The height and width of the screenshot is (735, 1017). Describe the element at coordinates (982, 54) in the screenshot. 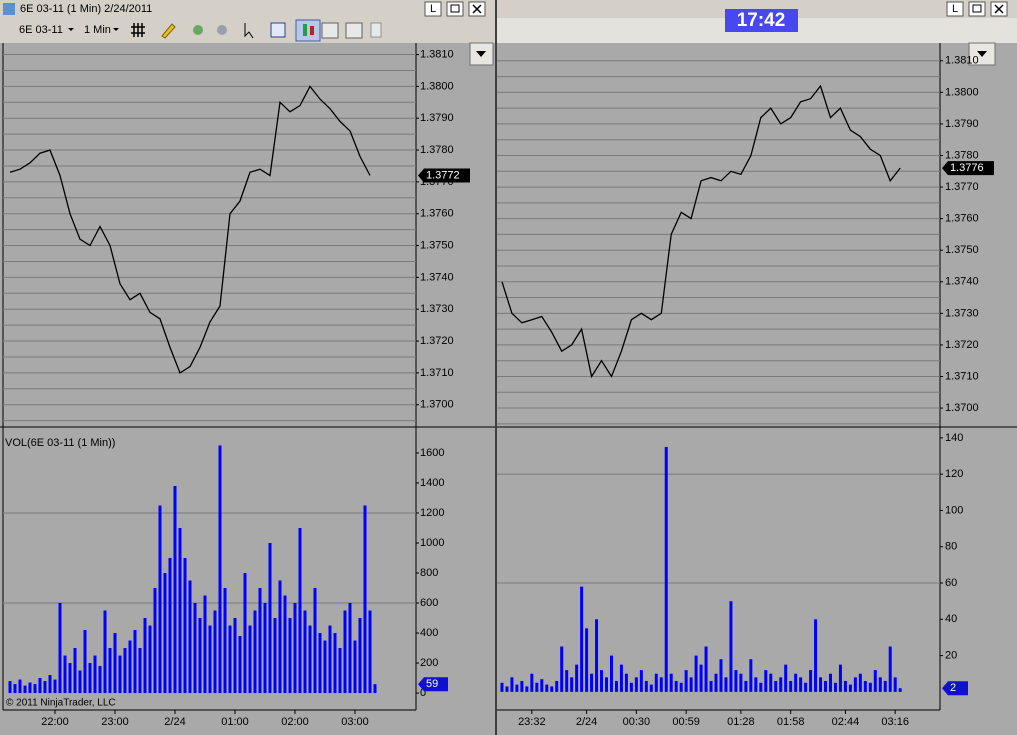

I see `scroll-arrow` at that location.